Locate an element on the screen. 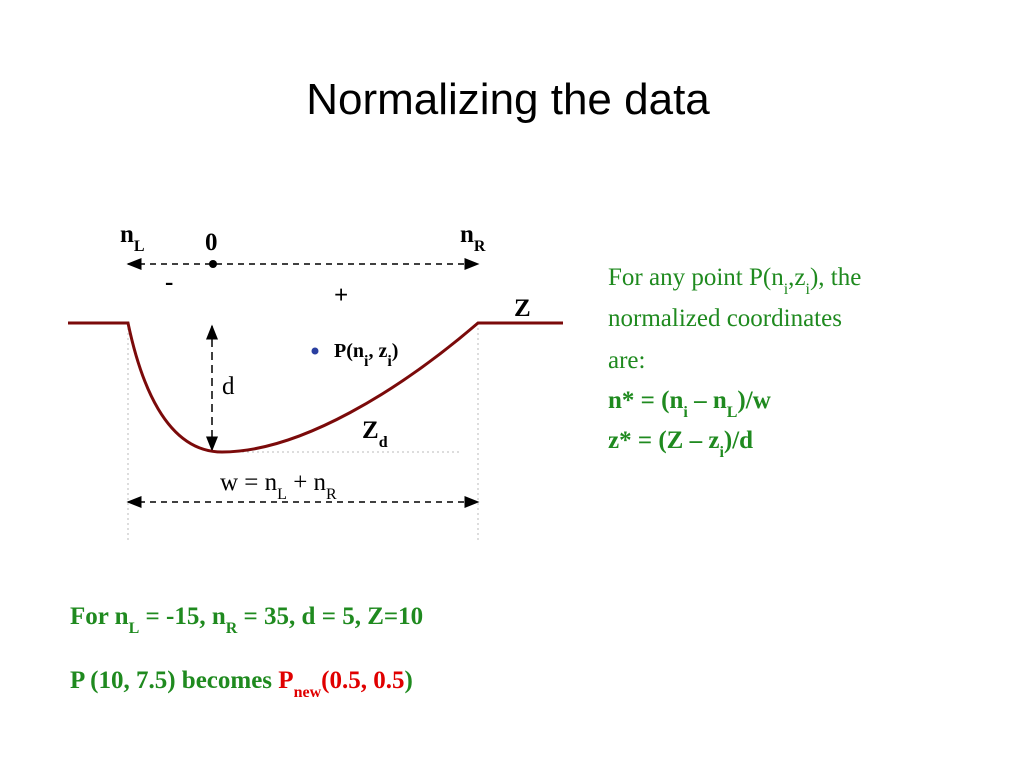 Image resolution: width=1024 pixels, height=768 pixels. text: For n is located at coordinates (99, 616).